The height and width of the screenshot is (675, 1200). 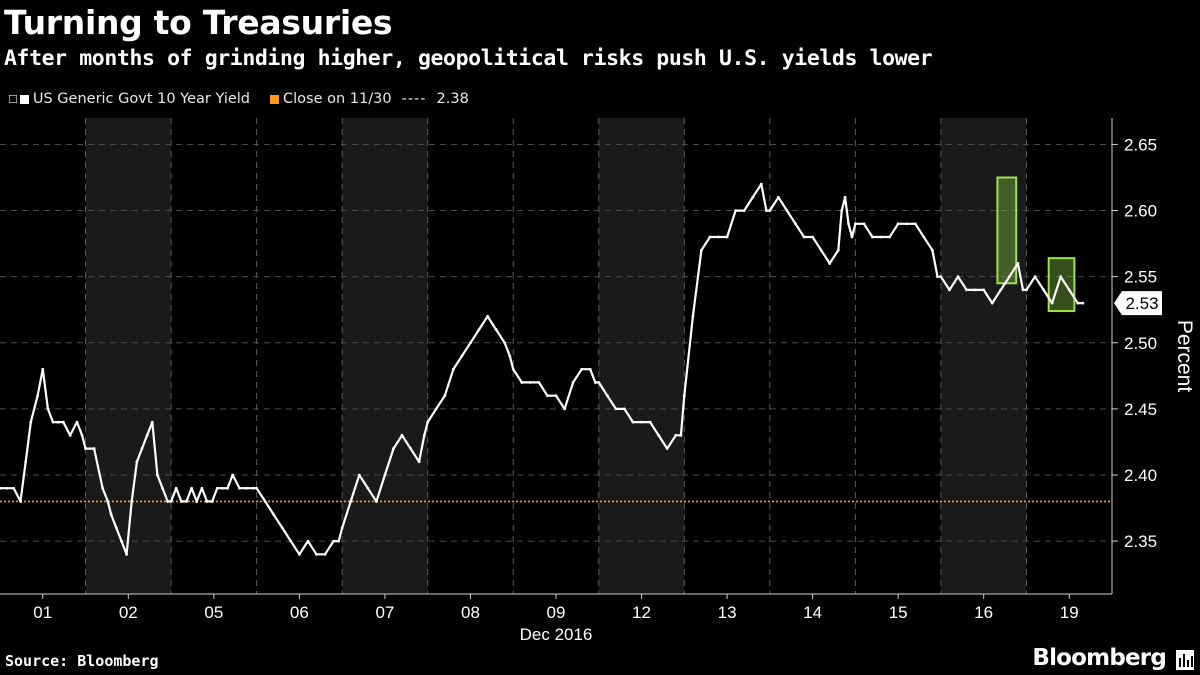 I want to click on y-tick-label: 2.60, so click(x=1140, y=211).